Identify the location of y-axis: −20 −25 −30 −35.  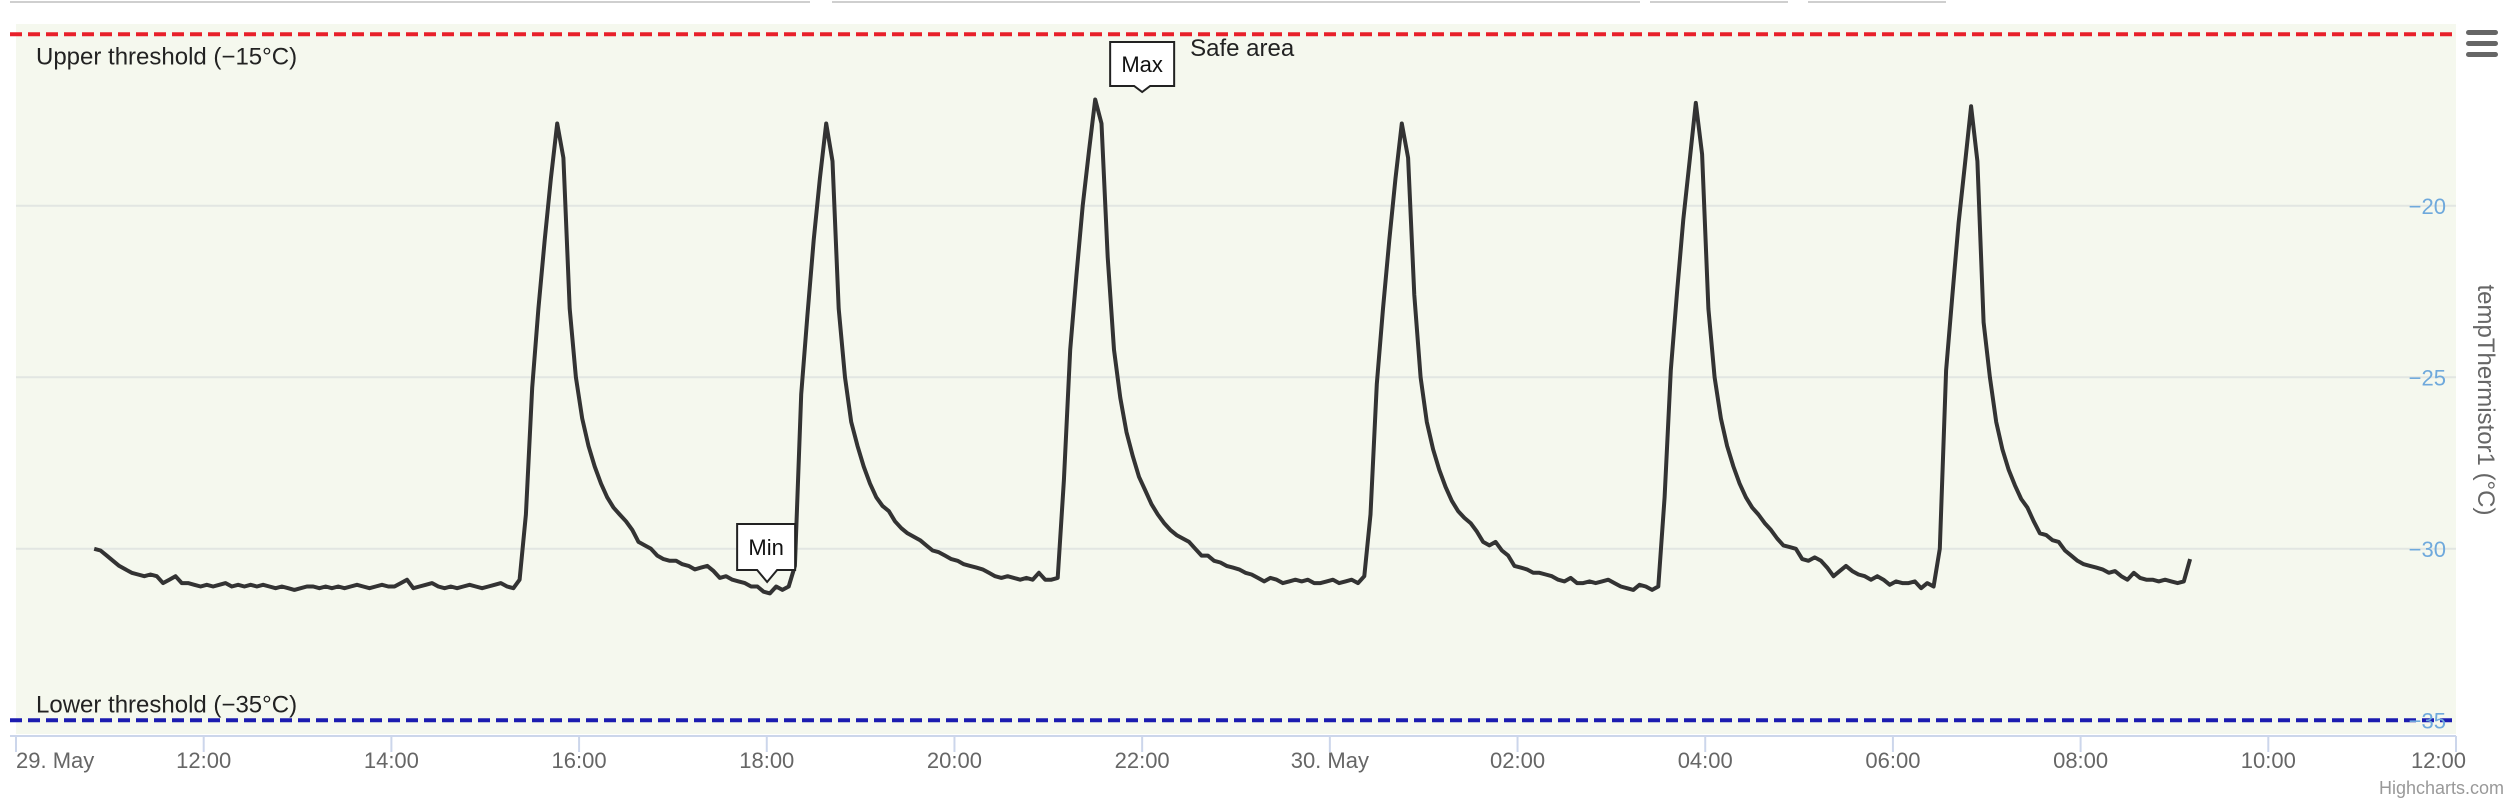
(2427, 463).